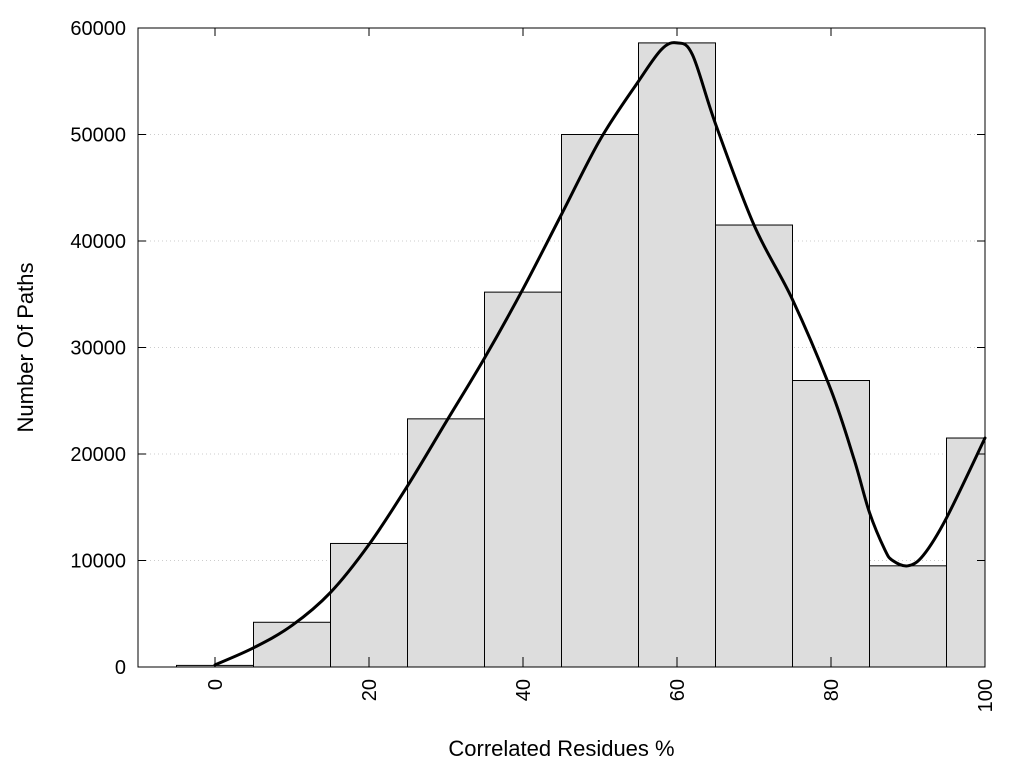 The image size is (1024, 768). I want to click on y-tick-label: 40000, so click(98, 242).